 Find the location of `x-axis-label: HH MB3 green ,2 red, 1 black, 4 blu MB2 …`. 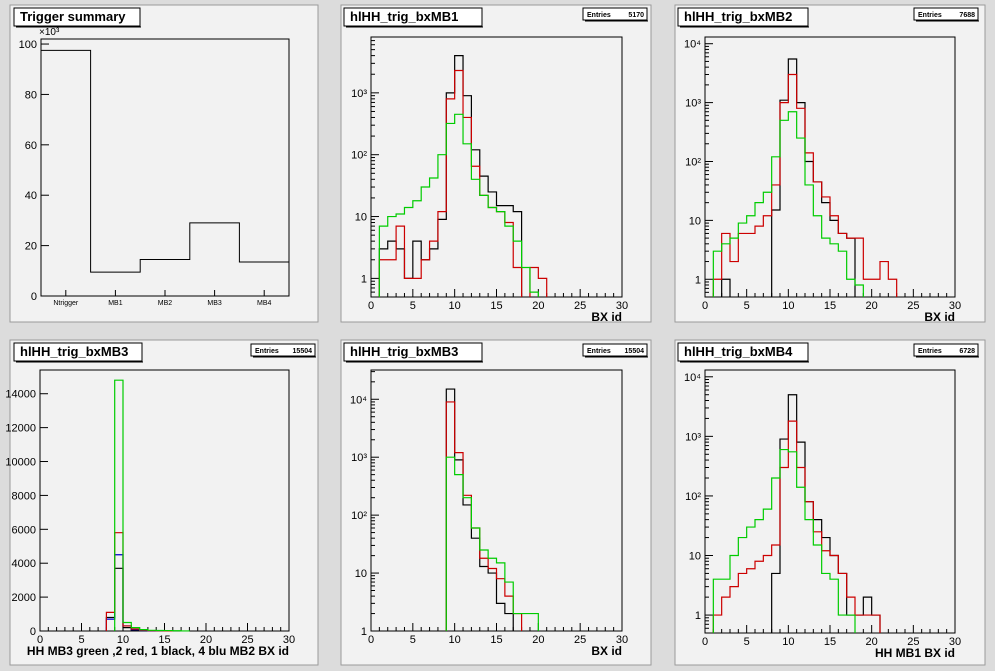

x-axis-label: HH MB3 green ,2 red, 1 black, 4 blu MB2 … is located at coordinates (158, 651).